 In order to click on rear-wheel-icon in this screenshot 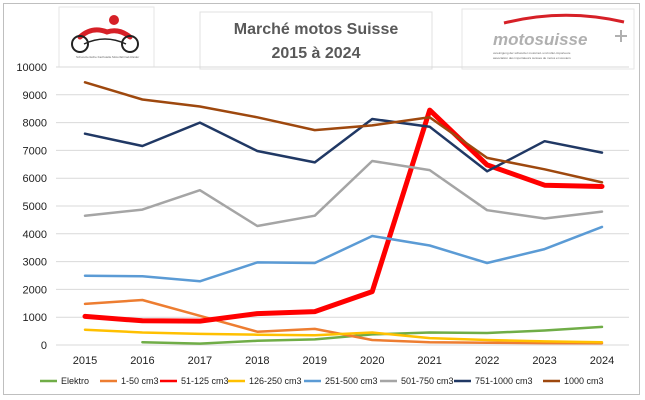, I will do `click(130, 44)`.